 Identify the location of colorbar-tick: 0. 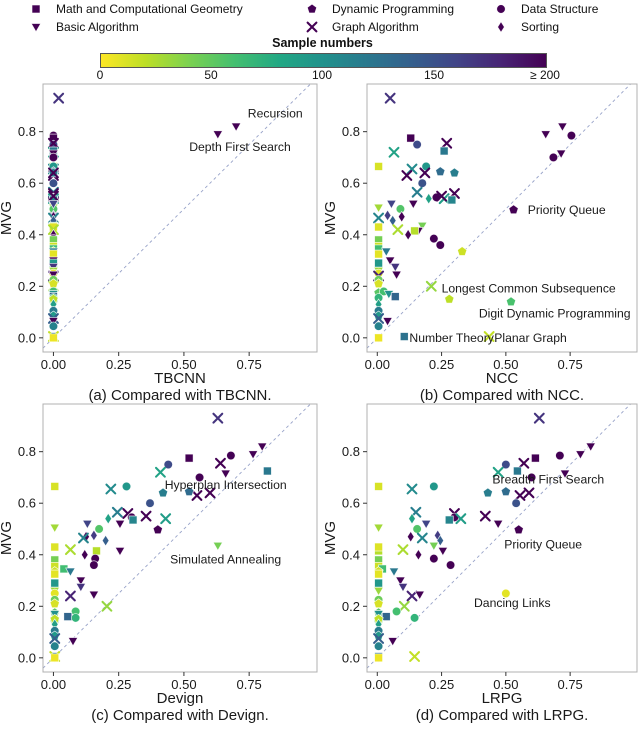
(100, 75).